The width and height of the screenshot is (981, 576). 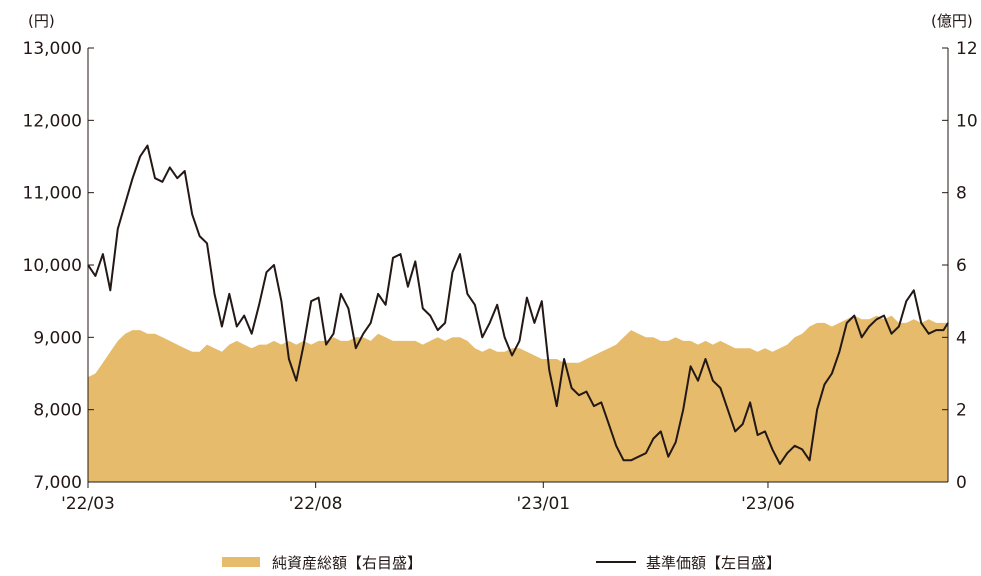 What do you see at coordinates (768, 504) in the screenshot?
I see `x-axis-tick-label: '23/06` at bounding box center [768, 504].